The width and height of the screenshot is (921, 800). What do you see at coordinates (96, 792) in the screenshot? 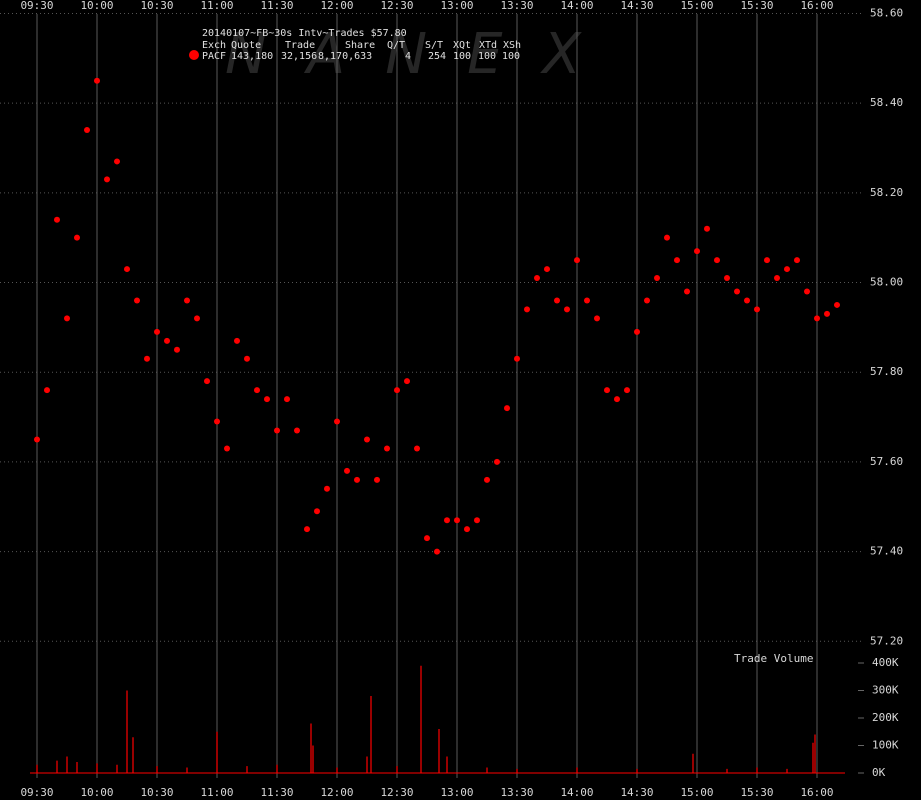
I see `x-tick-label: 10:00` at bounding box center [96, 792].